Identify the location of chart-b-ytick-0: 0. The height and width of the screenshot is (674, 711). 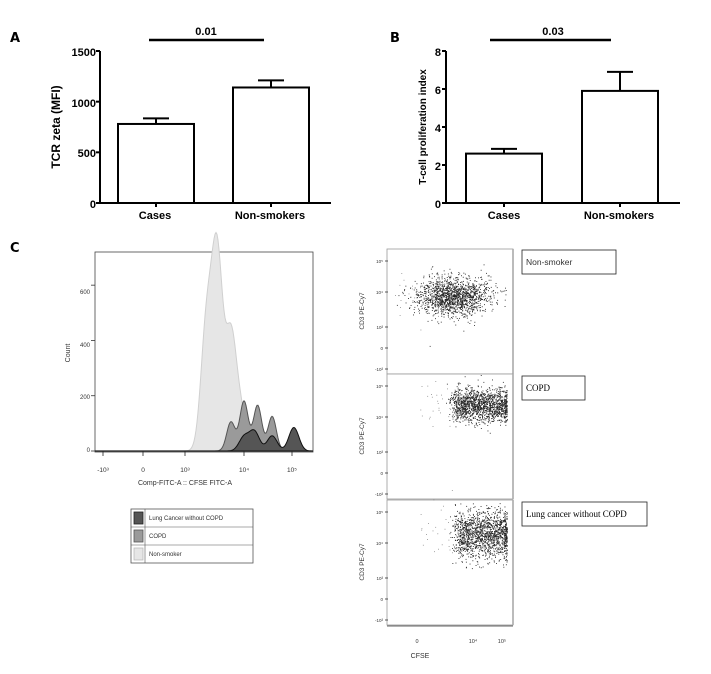
(438, 205).